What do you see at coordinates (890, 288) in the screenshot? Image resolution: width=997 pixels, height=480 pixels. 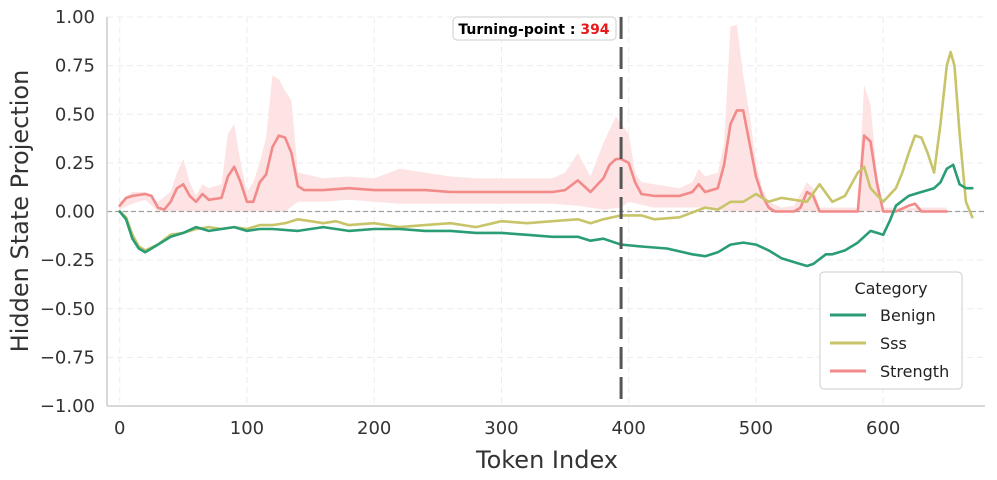 I see `legend-title: Category` at bounding box center [890, 288].